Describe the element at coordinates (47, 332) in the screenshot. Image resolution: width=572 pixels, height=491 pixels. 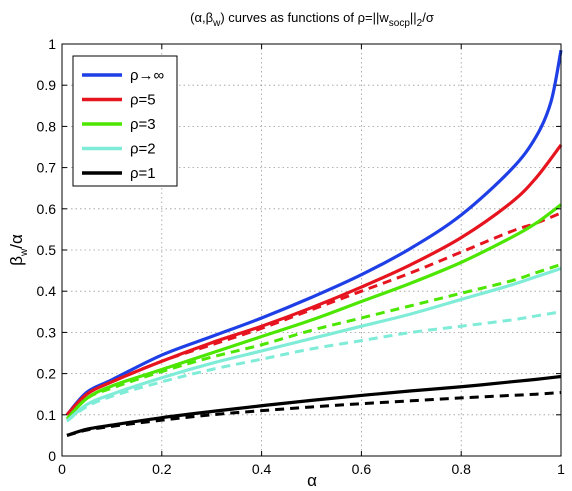
I see `y-tick-label: 0.3` at that location.